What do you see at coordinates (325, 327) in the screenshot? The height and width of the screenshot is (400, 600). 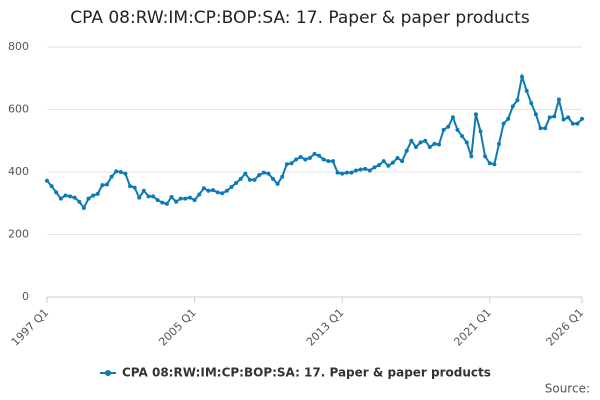 I see `x-tick-label: 2013 Q1` at bounding box center [325, 327].